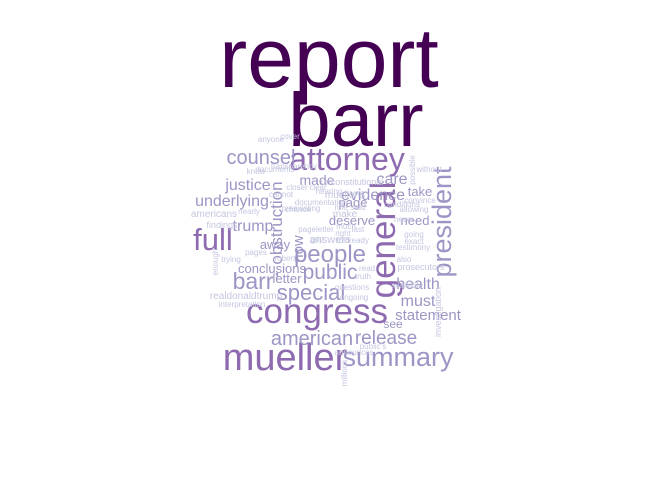 This screenshot has height=480, width=672. Describe the element at coordinates (415, 220) in the screenshot. I see `word-33: need` at that location.